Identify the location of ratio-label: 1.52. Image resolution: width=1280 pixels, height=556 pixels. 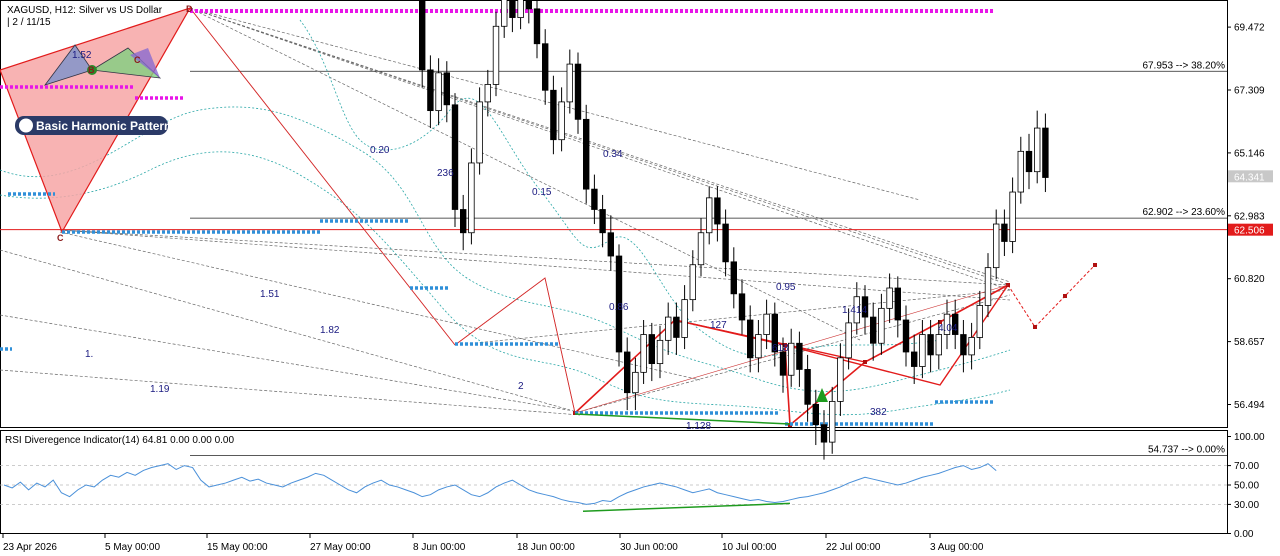
(82, 55).